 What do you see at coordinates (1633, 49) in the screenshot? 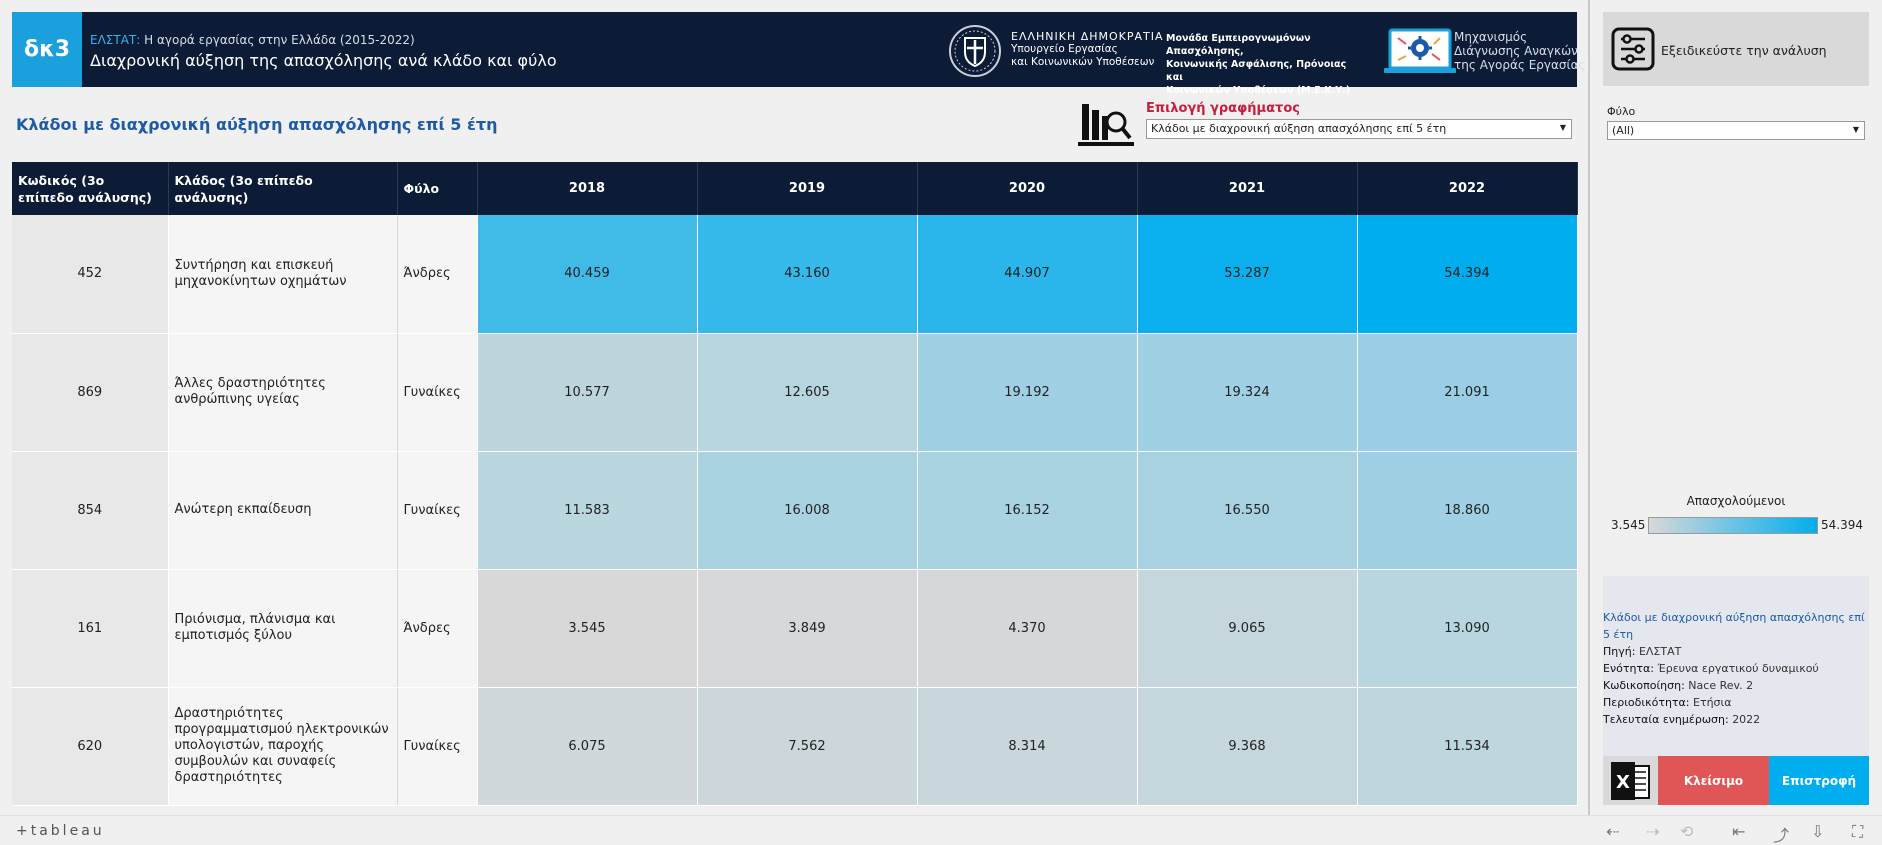
I see `sliders-icon` at bounding box center [1633, 49].